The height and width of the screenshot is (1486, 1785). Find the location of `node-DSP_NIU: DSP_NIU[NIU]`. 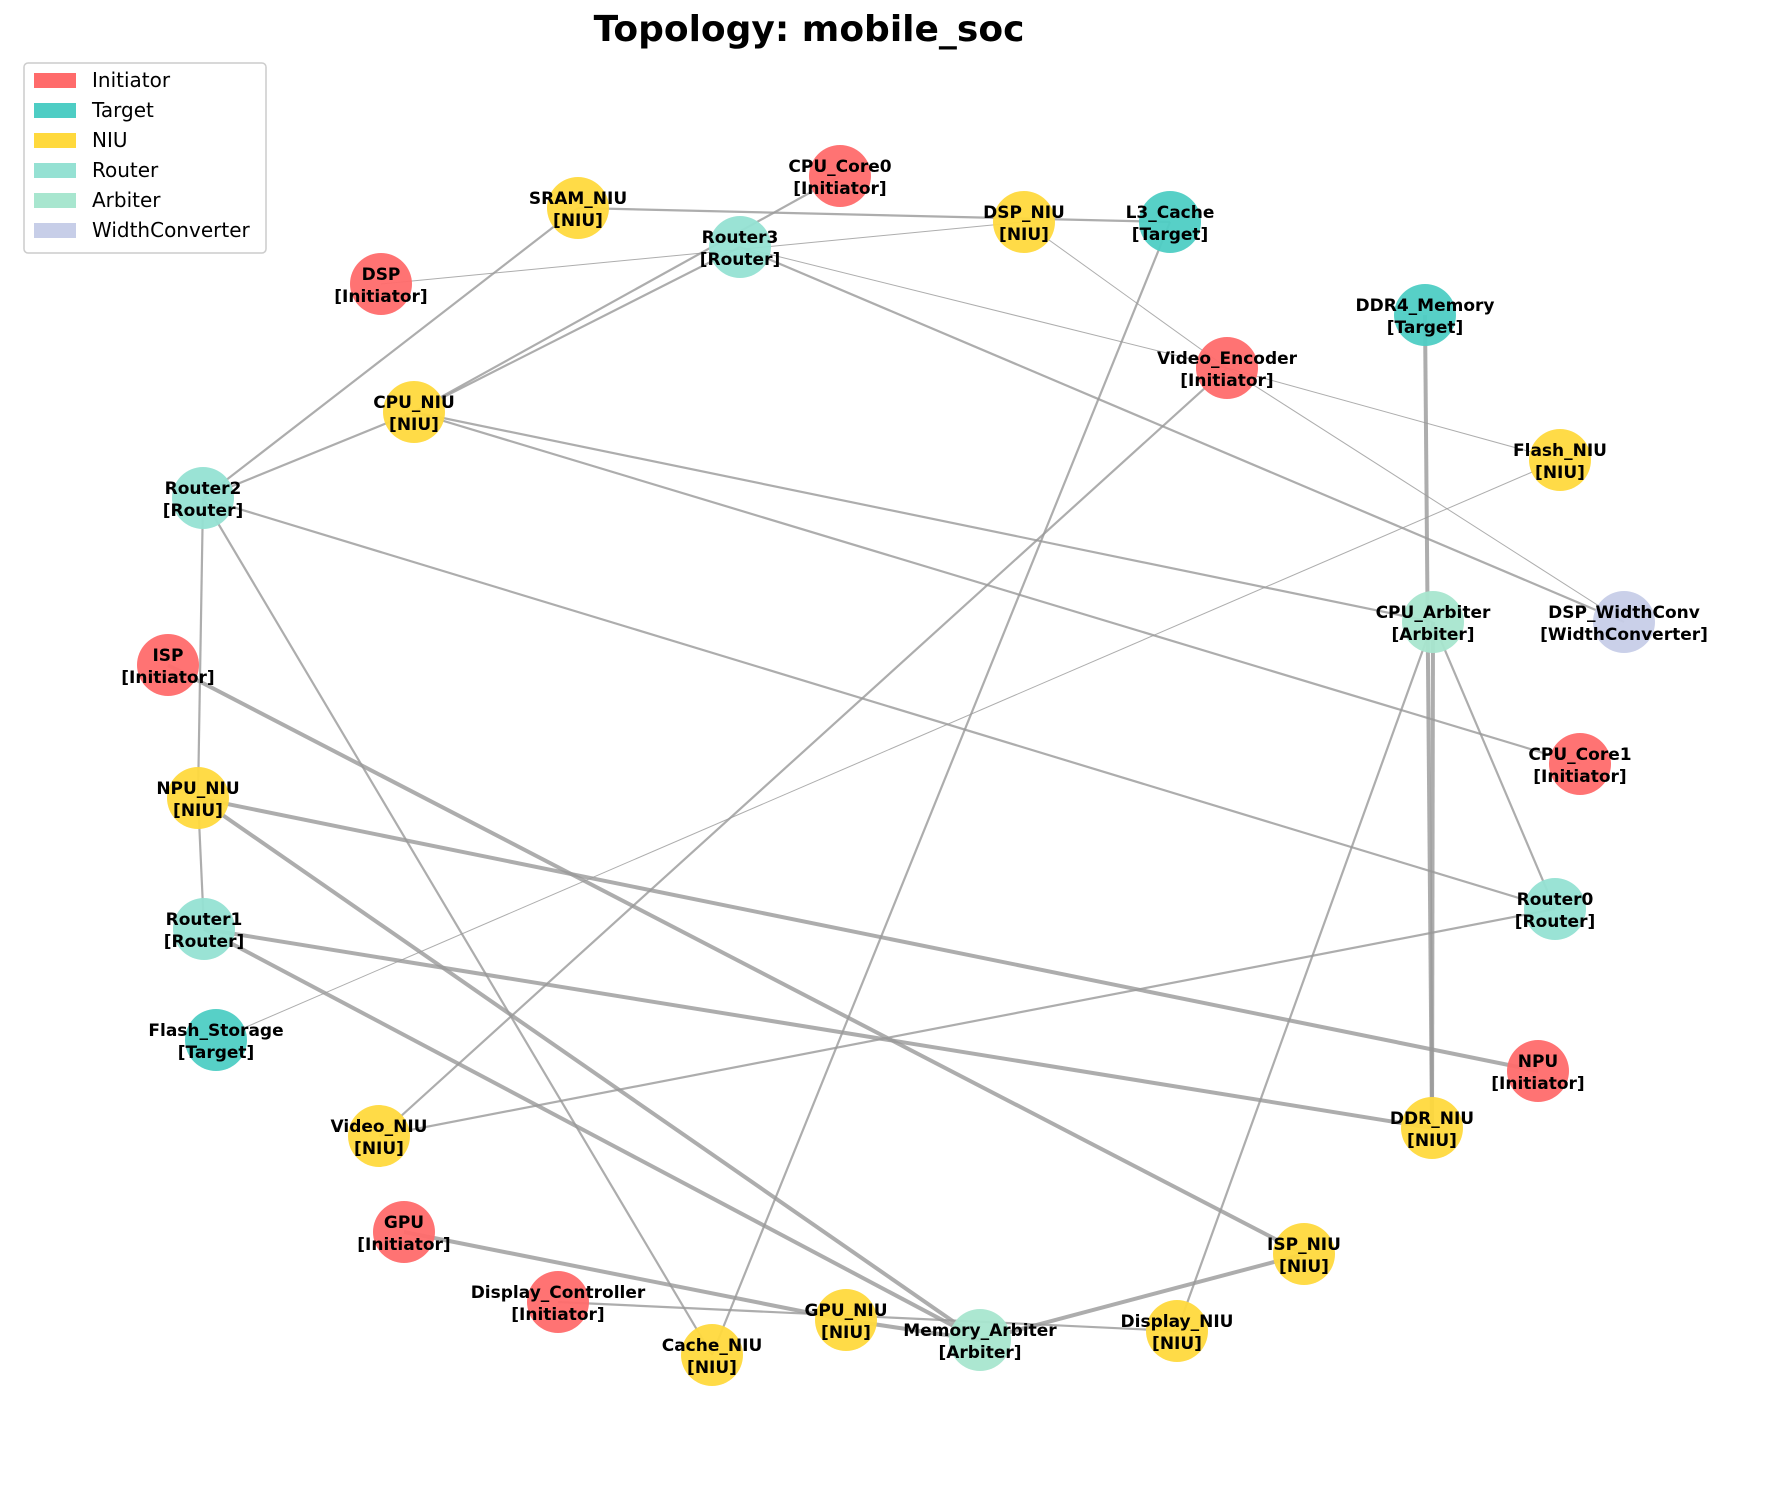

node-DSP_NIU: DSP_NIU[NIU] is located at coordinates (1024, 222).